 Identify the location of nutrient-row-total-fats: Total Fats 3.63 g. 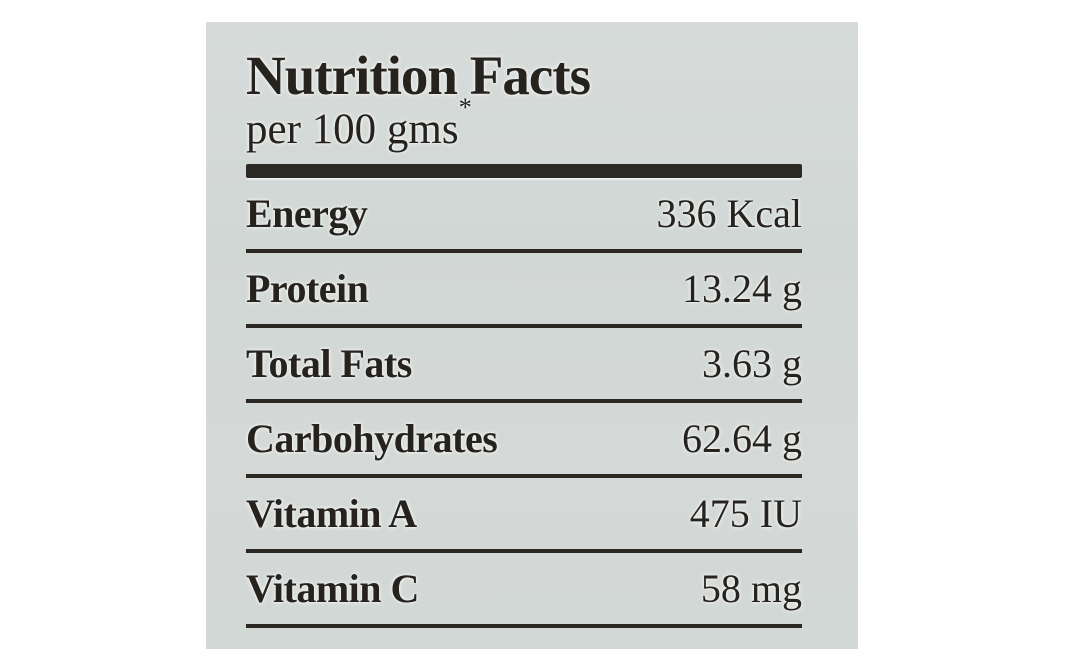
(524, 366).